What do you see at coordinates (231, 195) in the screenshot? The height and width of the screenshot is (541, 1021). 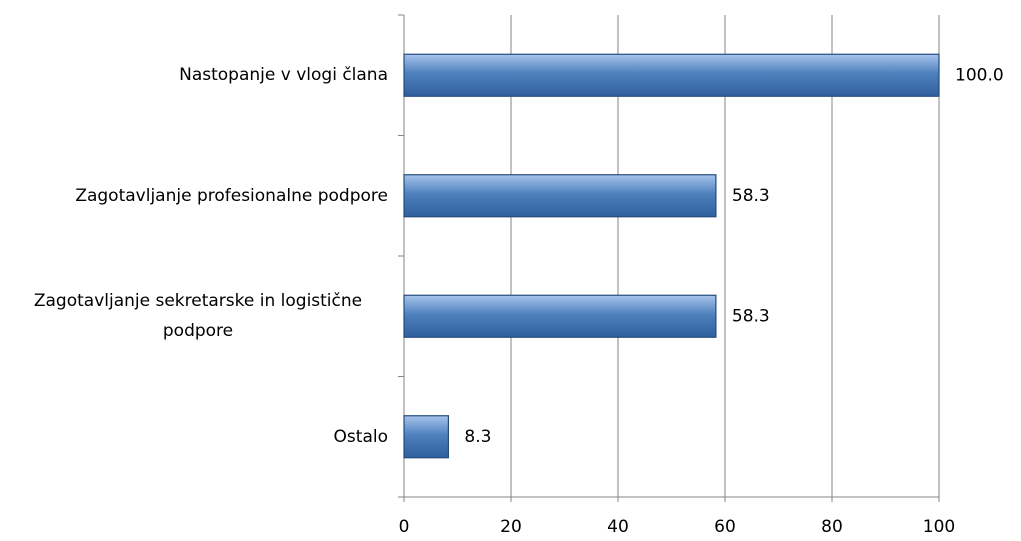 I see `y-tick-label: Zagotavljanje profesionalne podpore` at bounding box center [231, 195].